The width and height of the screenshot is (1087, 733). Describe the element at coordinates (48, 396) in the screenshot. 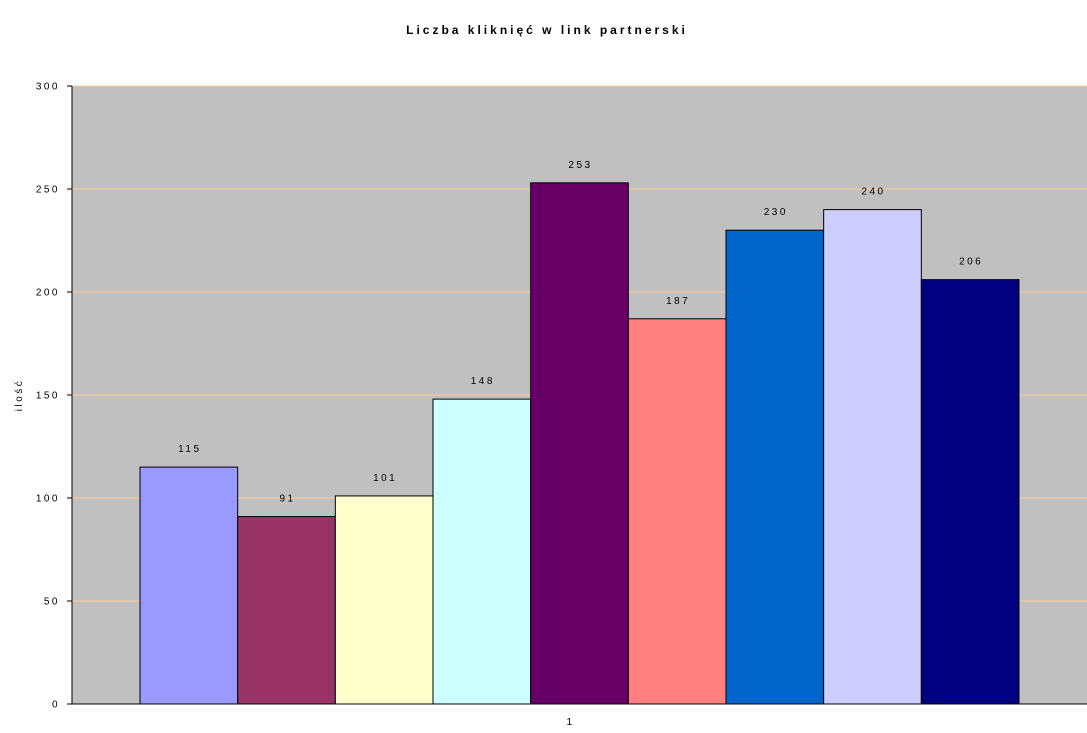

I see `y-tick-label: 150` at that location.